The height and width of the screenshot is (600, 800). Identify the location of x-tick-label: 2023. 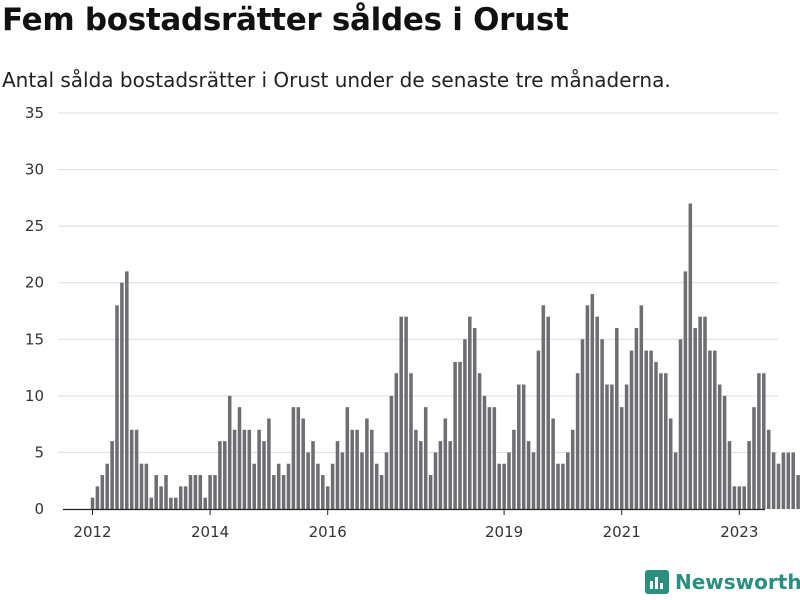
(739, 532).